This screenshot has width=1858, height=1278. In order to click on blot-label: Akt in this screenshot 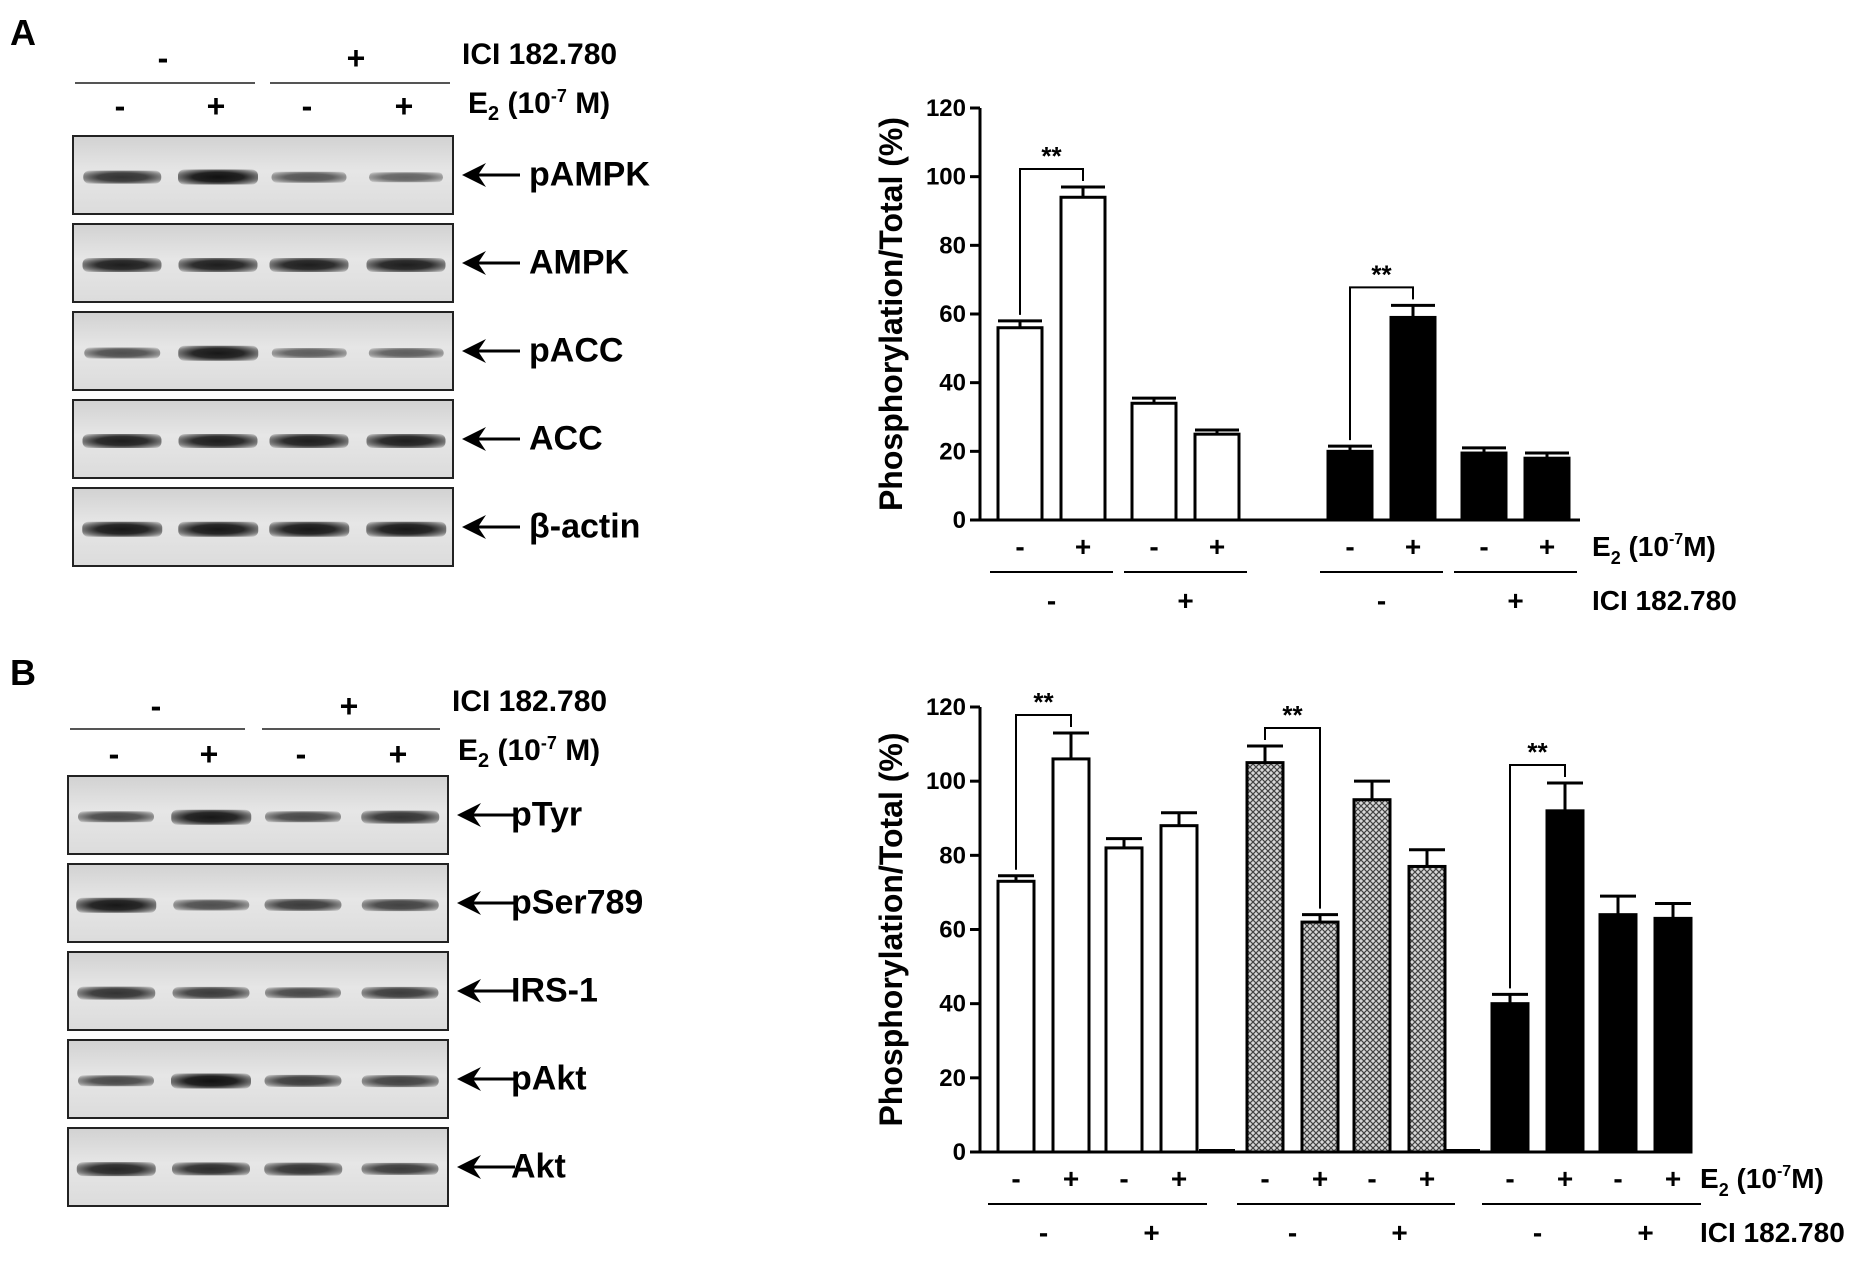, I will do `click(538, 1166)`.